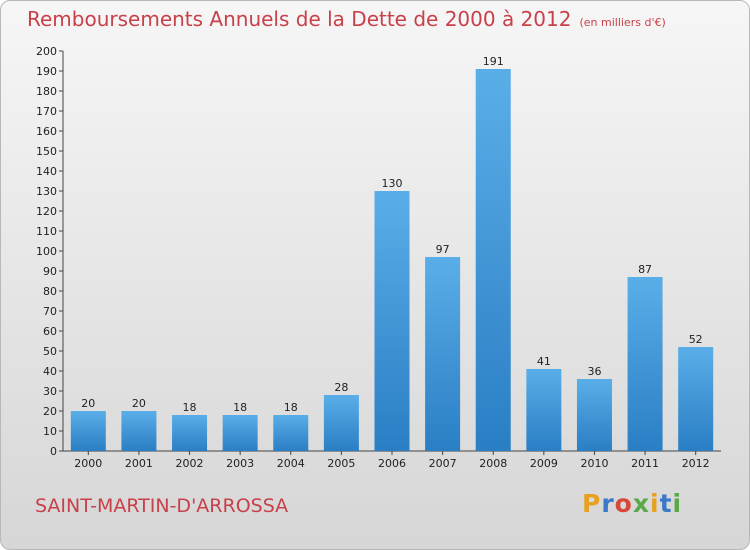  Describe the element at coordinates (645, 269) in the screenshot. I see `value-label-2011: 87` at that location.